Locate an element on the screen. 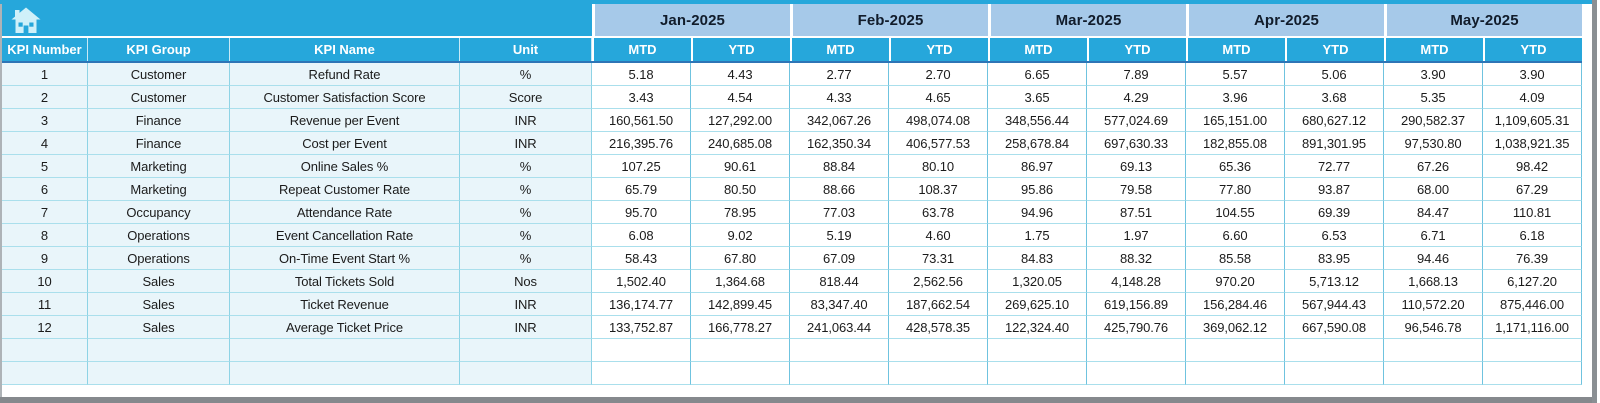 This screenshot has height=403, width=1600. value-cell: 87.51 is located at coordinates (1136, 212).